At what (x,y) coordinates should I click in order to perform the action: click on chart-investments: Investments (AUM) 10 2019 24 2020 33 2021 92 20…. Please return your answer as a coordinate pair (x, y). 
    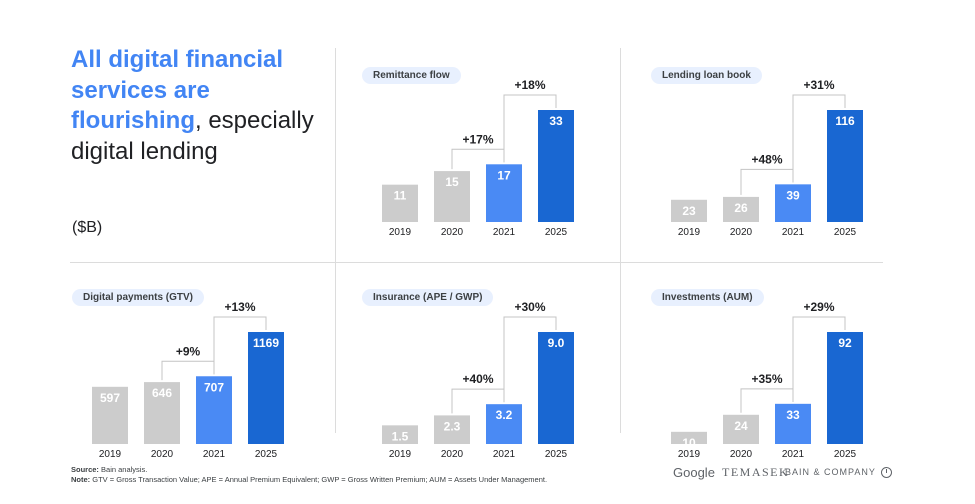
    Looking at the image, I should click on (781, 389).